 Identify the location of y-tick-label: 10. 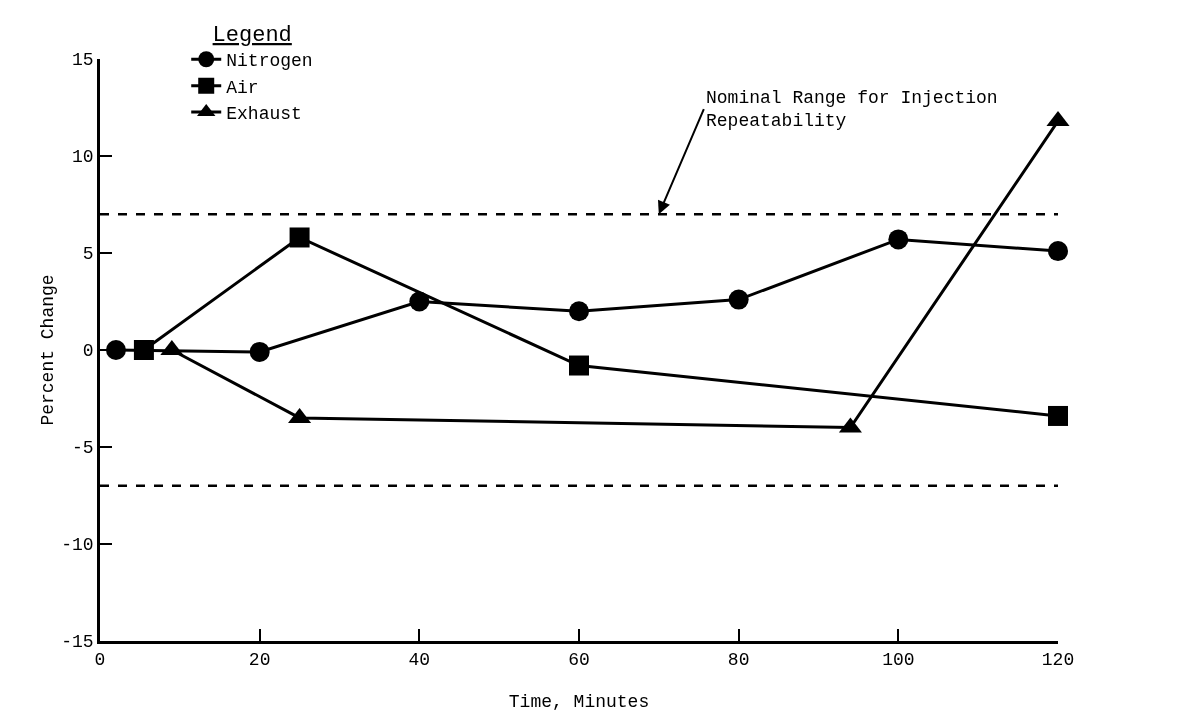
(83, 157).